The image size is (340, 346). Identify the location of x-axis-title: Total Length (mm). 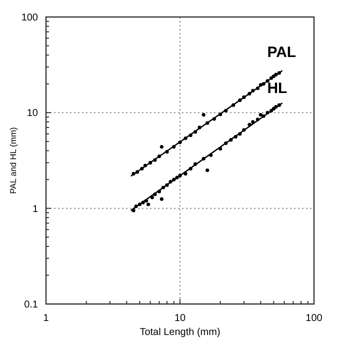
(180, 332).